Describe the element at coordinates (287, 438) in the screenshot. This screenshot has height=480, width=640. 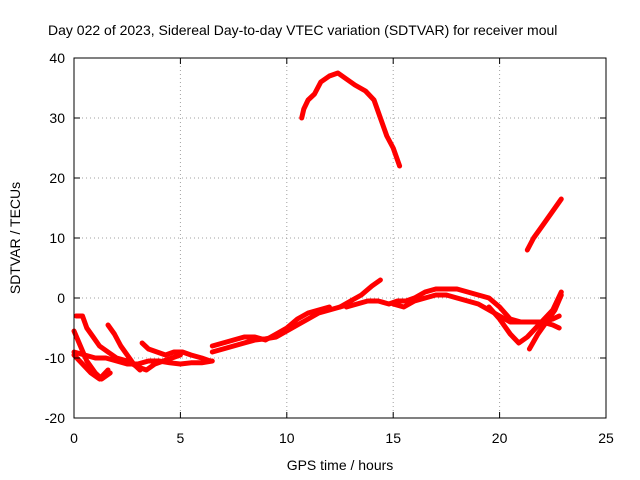
I see `x-tick-label: 10` at that location.